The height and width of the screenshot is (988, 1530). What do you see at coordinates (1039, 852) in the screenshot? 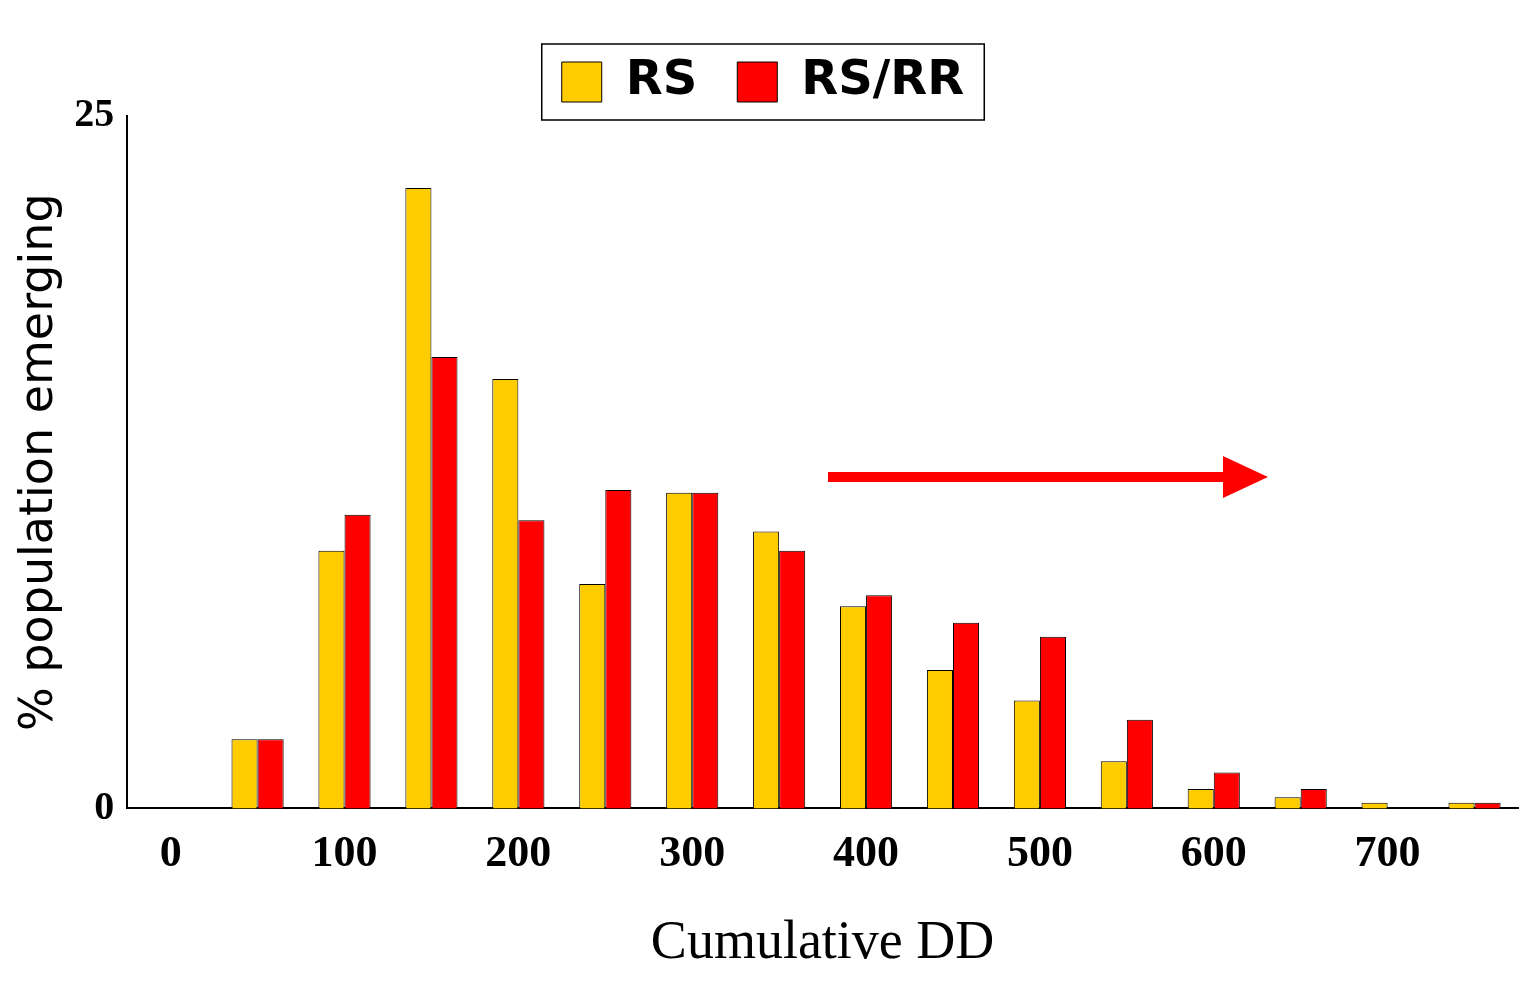
I see `x-tick-label: 500` at bounding box center [1039, 852].